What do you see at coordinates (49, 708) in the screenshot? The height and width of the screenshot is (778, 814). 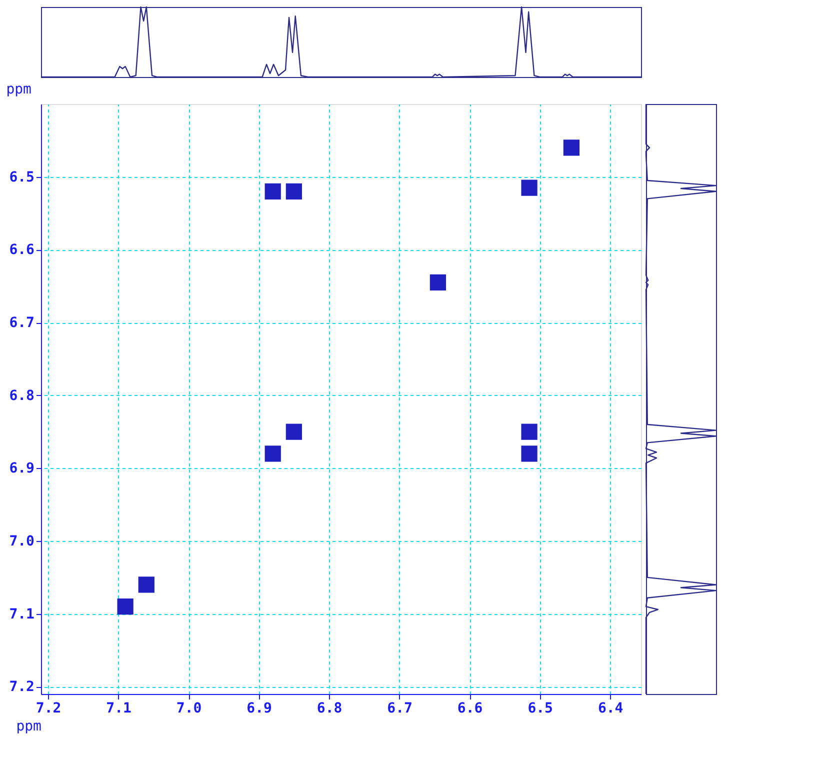 I see `x-tick-label: 7.2` at bounding box center [49, 708].